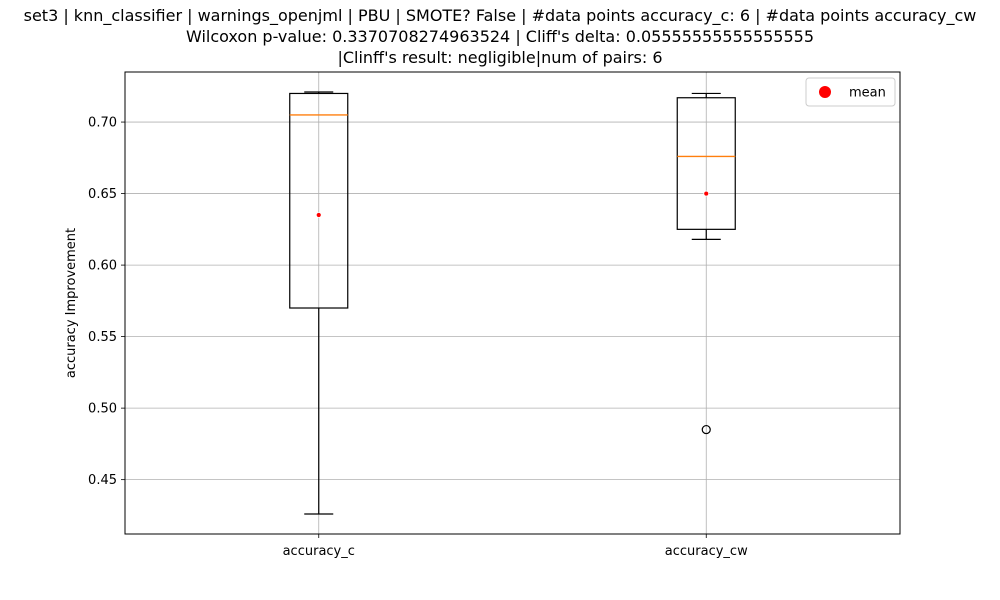 The width and height of the screenshot is (1000, 600). I want to click on y-tick-label: 0.60, so click(102, 266).